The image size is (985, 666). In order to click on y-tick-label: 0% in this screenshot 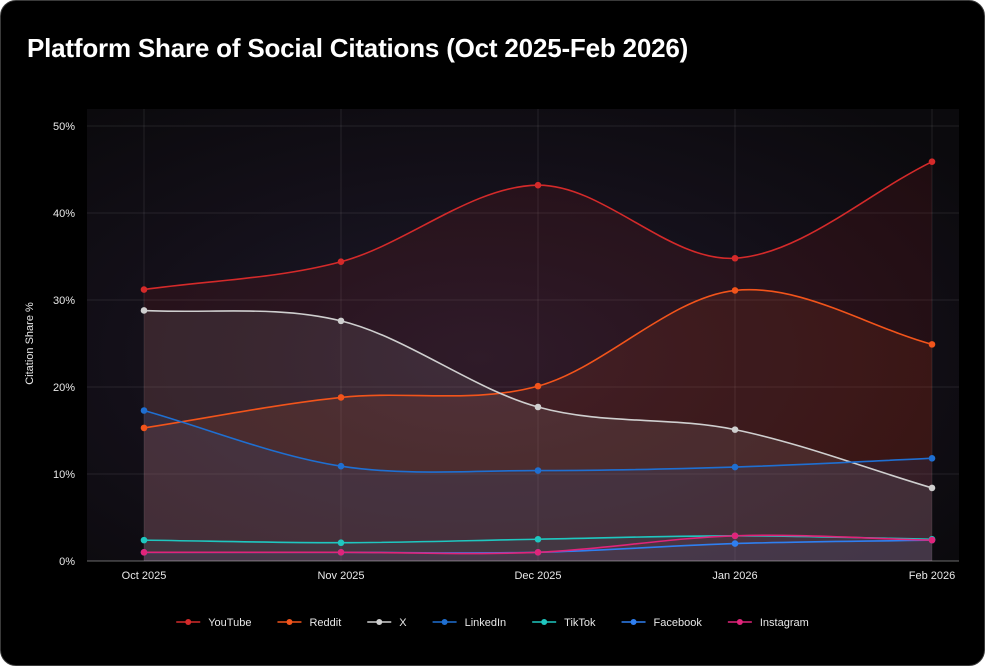, I will do `click(67, 562)`.